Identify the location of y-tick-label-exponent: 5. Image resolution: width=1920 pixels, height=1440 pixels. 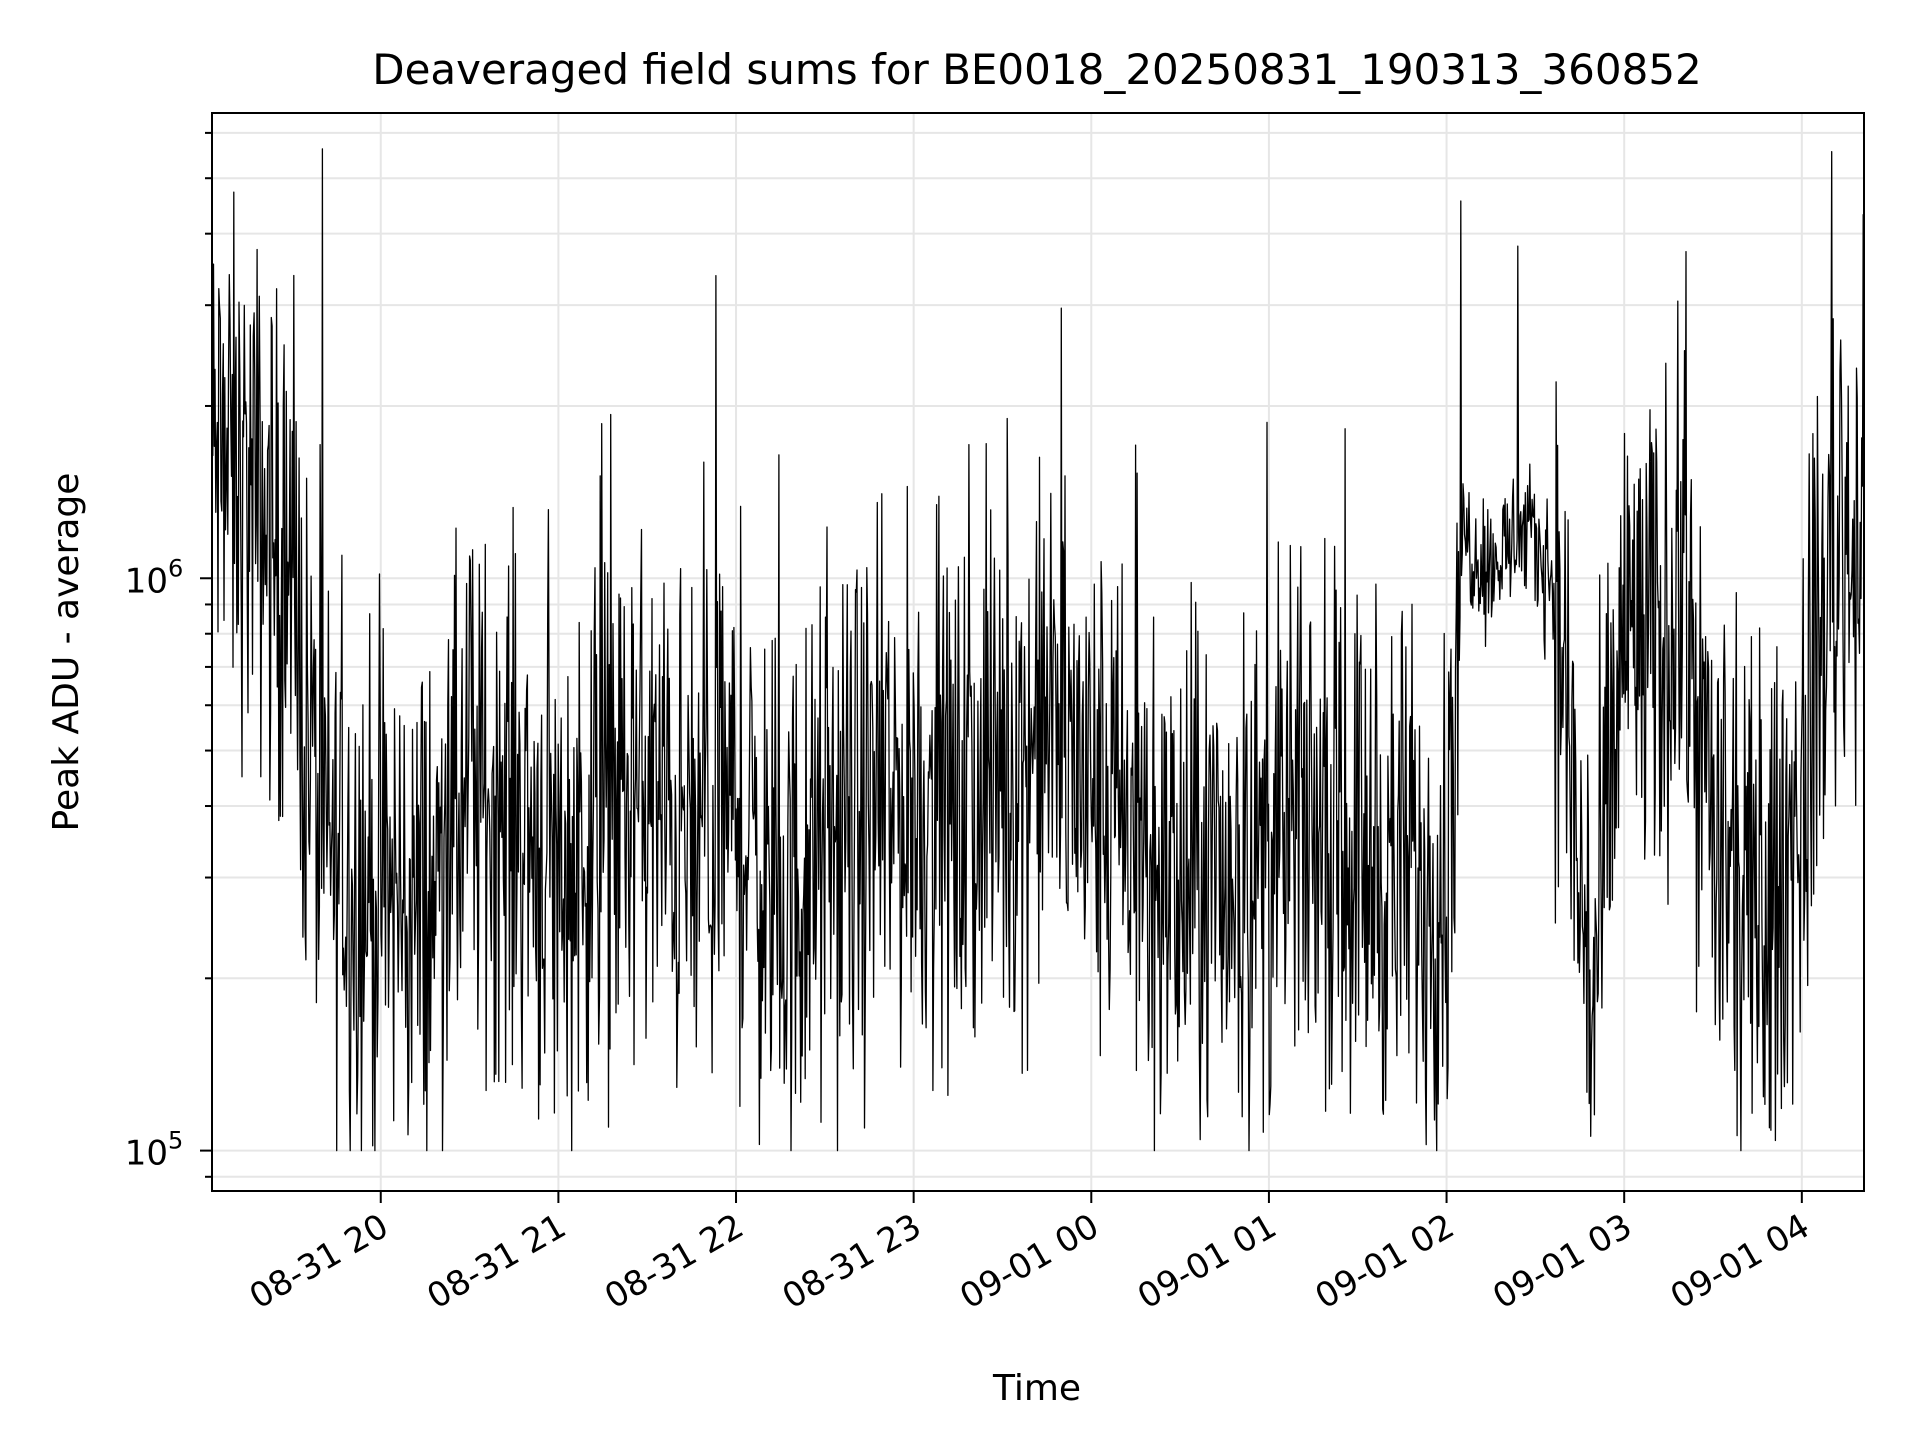
(175, 1141).